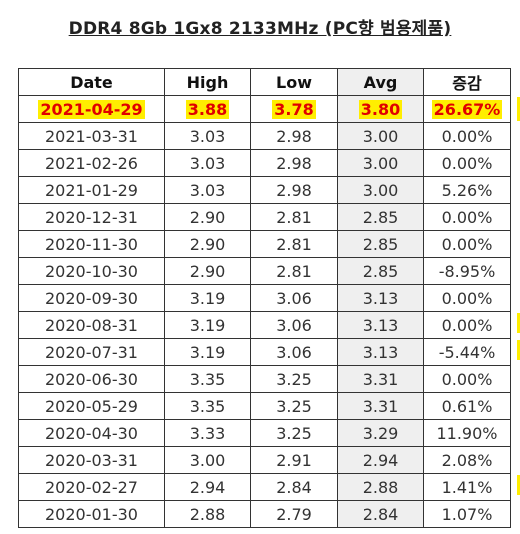  I want to click on cell-low-value: 2.91, so click(294, 460).